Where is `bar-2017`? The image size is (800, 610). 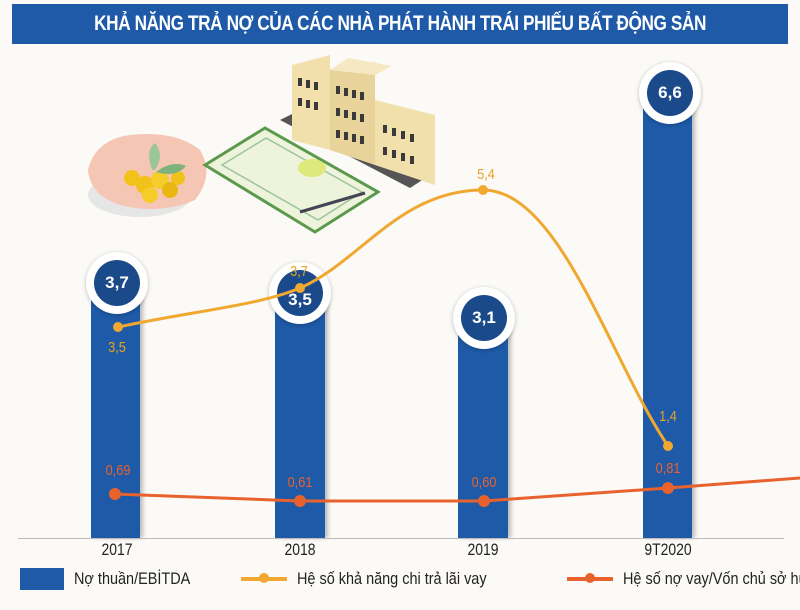 bar-2017 is located at coordinates (115, 414).